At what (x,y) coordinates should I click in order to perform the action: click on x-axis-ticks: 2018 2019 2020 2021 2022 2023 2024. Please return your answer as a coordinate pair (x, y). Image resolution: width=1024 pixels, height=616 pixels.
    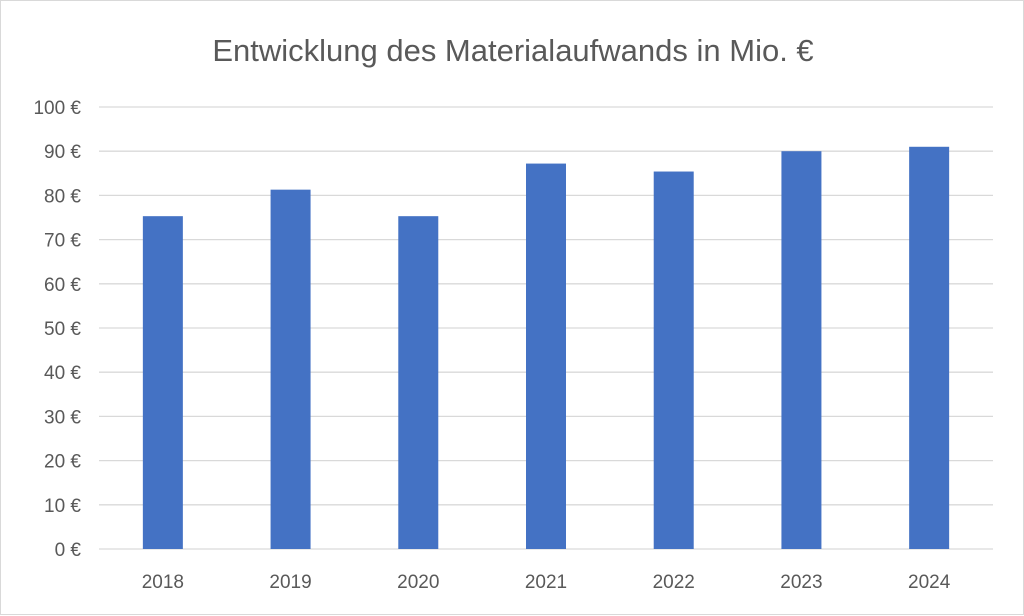
    Looking at the image, I should click on (546, 582).